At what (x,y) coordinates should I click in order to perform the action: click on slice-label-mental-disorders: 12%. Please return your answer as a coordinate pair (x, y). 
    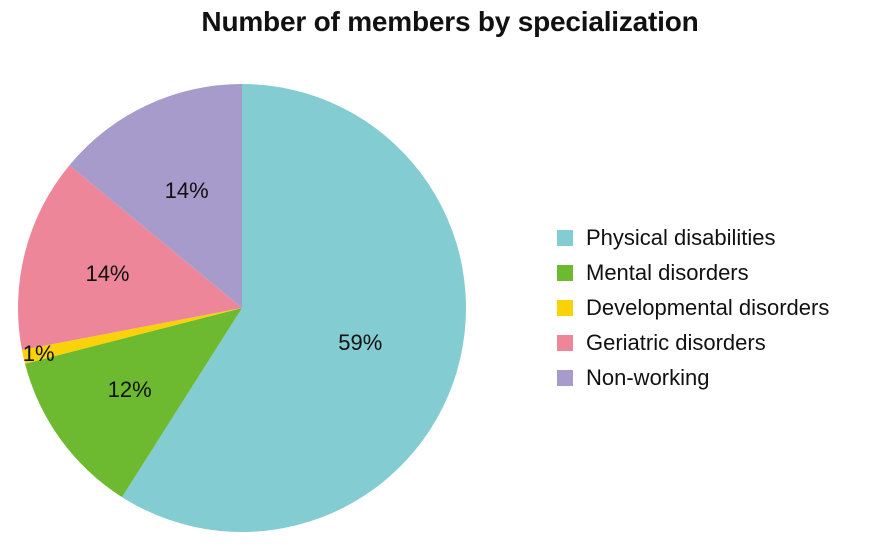
    Looking at the image, I should click on (130, 389).